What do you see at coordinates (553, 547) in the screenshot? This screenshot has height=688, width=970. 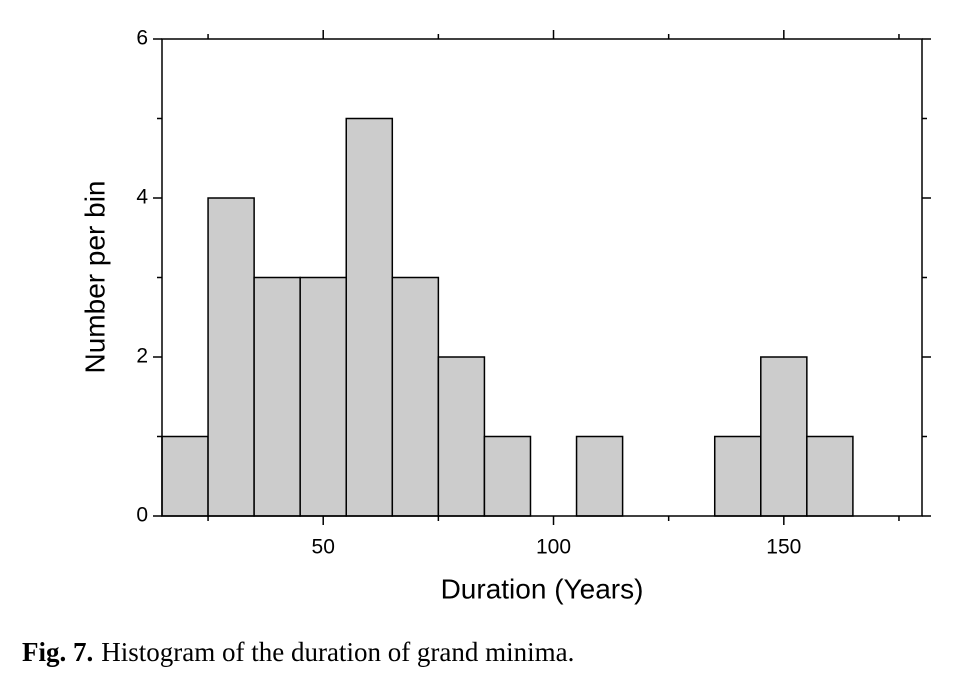 I see `x-tick-label: 100` at bounding box center [553, 547].